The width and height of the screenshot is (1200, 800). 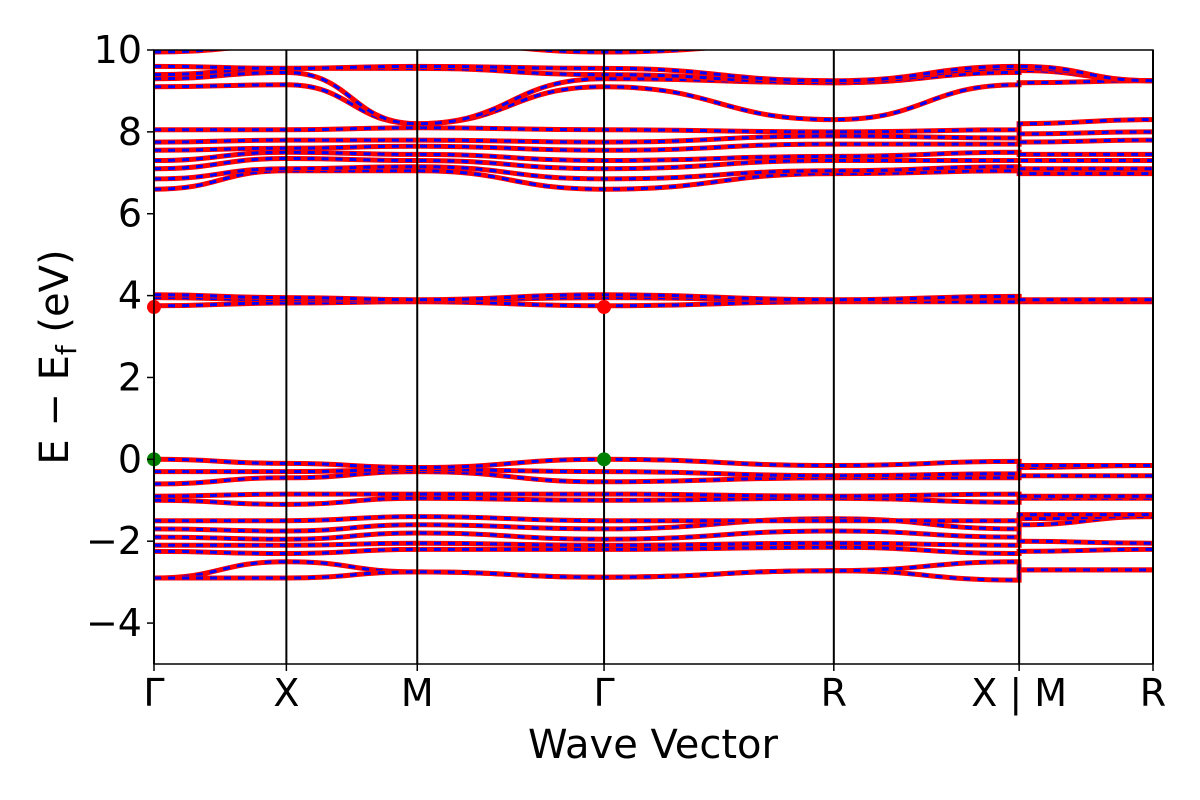 I want to click on band-6-spin-down, so click(x=653, y=518).